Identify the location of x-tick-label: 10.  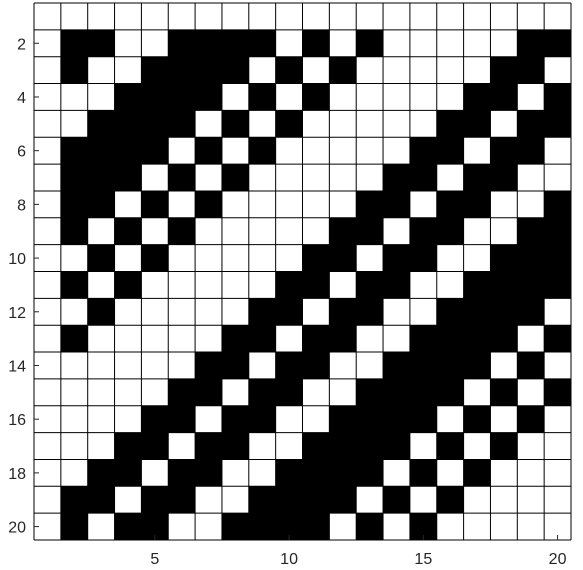
(289, 559).